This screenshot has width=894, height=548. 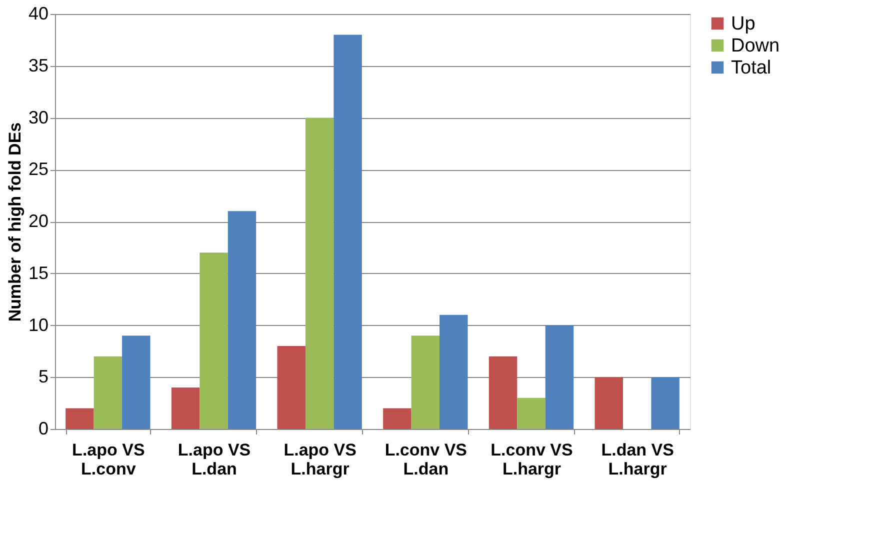 I want to click on x-tick-label: L.apo VS L.dan, so click(x=214, y=459).